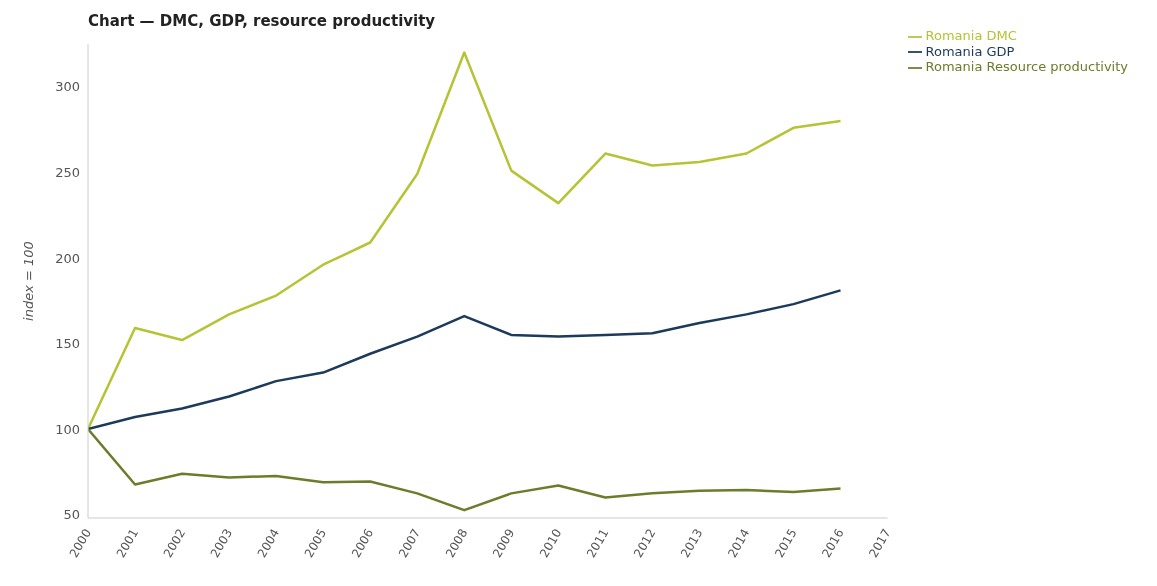  What do you see at coordinates (28, 281) in the screenshot?
I see `y-axis-title: index = 100` at bounding box center [28, 281].